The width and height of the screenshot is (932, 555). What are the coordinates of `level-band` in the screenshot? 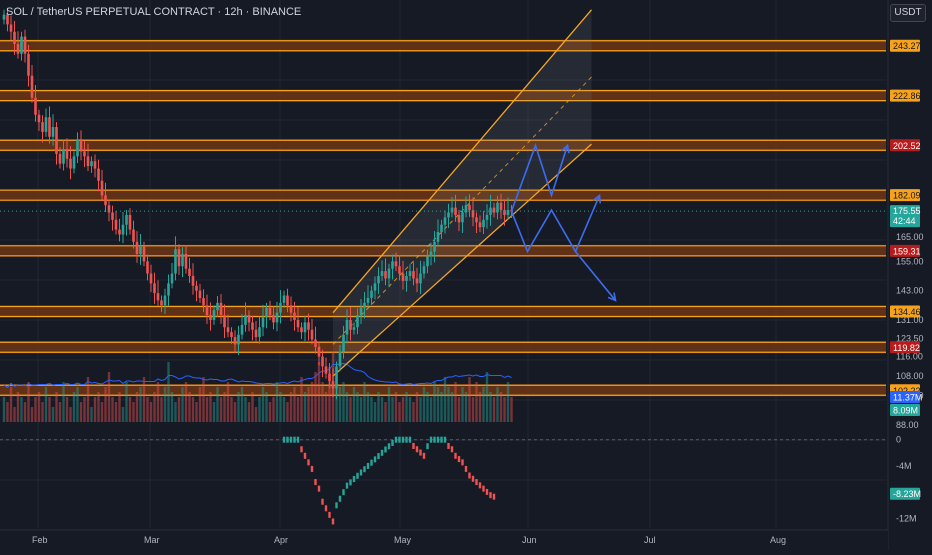 It's located at (443, 311).